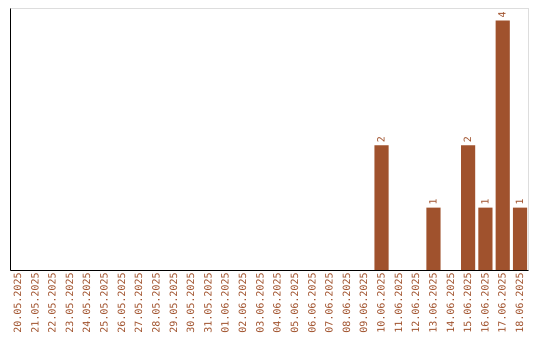 The width and height of the screenshot is (540, 340). What do you see at coordinates (36, 302) in the screenshot?
I see `x-tick-label: 21.05.2025` at bounding box center [36, 302].